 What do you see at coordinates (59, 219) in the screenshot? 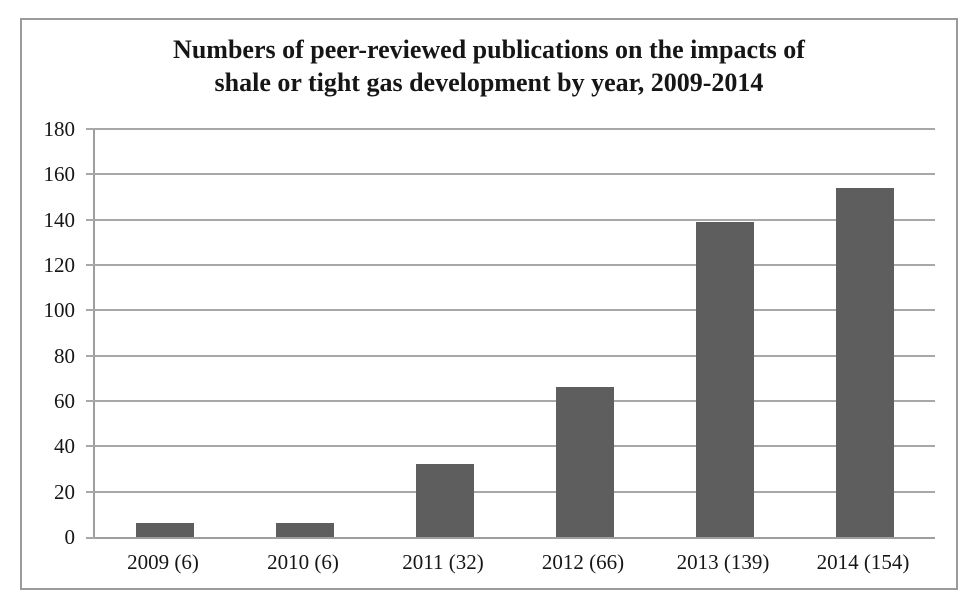
I see `y-tick-label-140: 140` at bounding box center [59, 219].